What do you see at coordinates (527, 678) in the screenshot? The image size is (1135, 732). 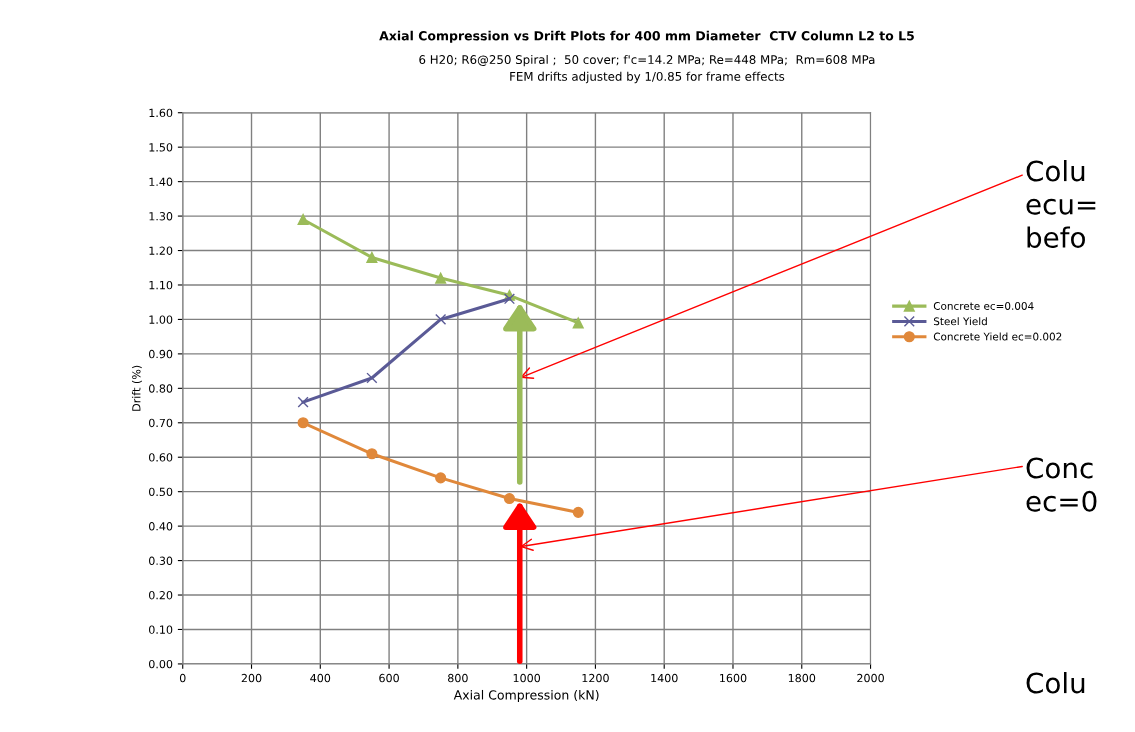 I see `x-tick-label: 1000` at bounding box center [527, 678].